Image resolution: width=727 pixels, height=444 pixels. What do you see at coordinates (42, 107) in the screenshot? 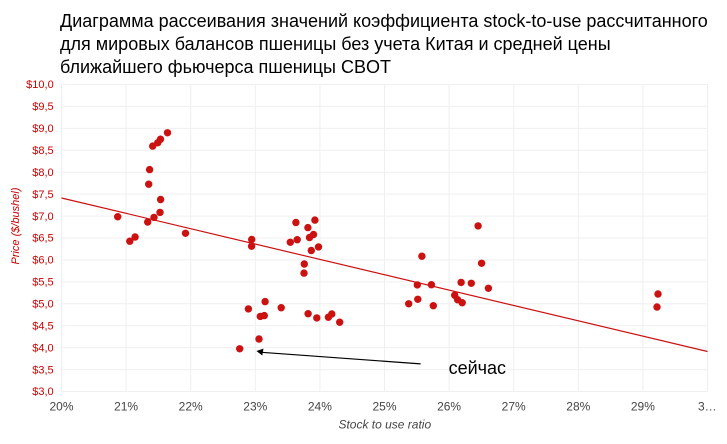
I see `svg-text: $9,5` at bounding box center [42, 107].